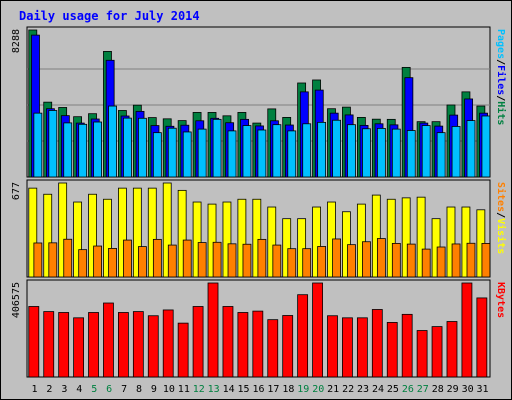 The width and height of the screenshot is (512, 400). Describe the element at coordinates (16, 41) in the screenshot. I see `panel-max-label: 8288` at that location.